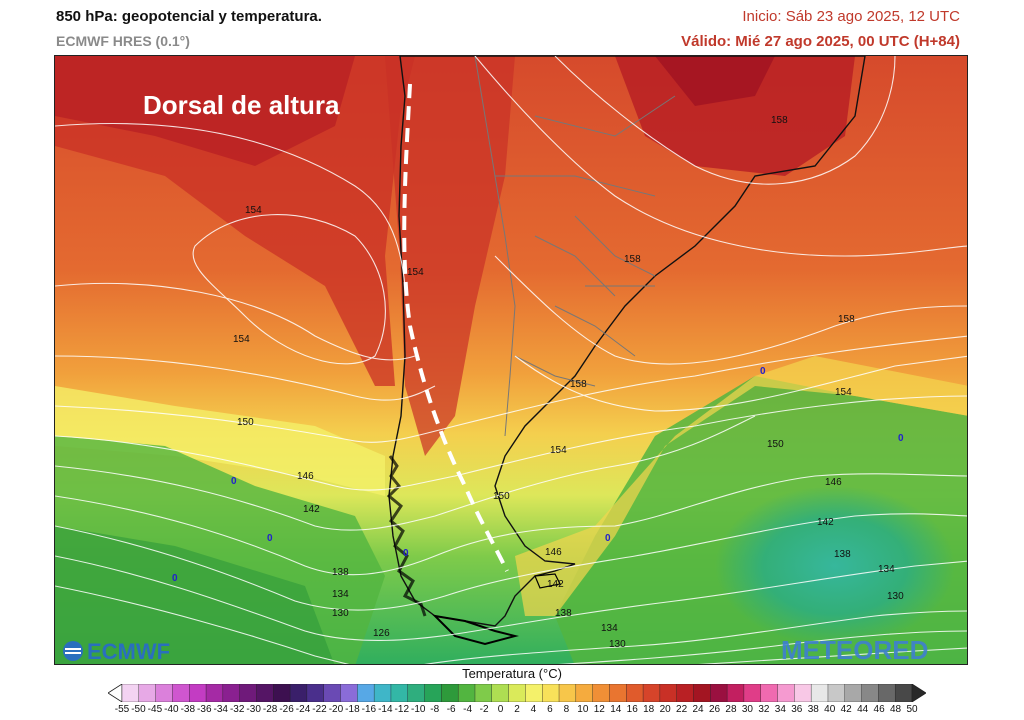 This screenshot has height=720, width=1024. Describe the element at coordinates (138, 709) in the screenshot. I see `colorbar-tick-label: -50` at that location.